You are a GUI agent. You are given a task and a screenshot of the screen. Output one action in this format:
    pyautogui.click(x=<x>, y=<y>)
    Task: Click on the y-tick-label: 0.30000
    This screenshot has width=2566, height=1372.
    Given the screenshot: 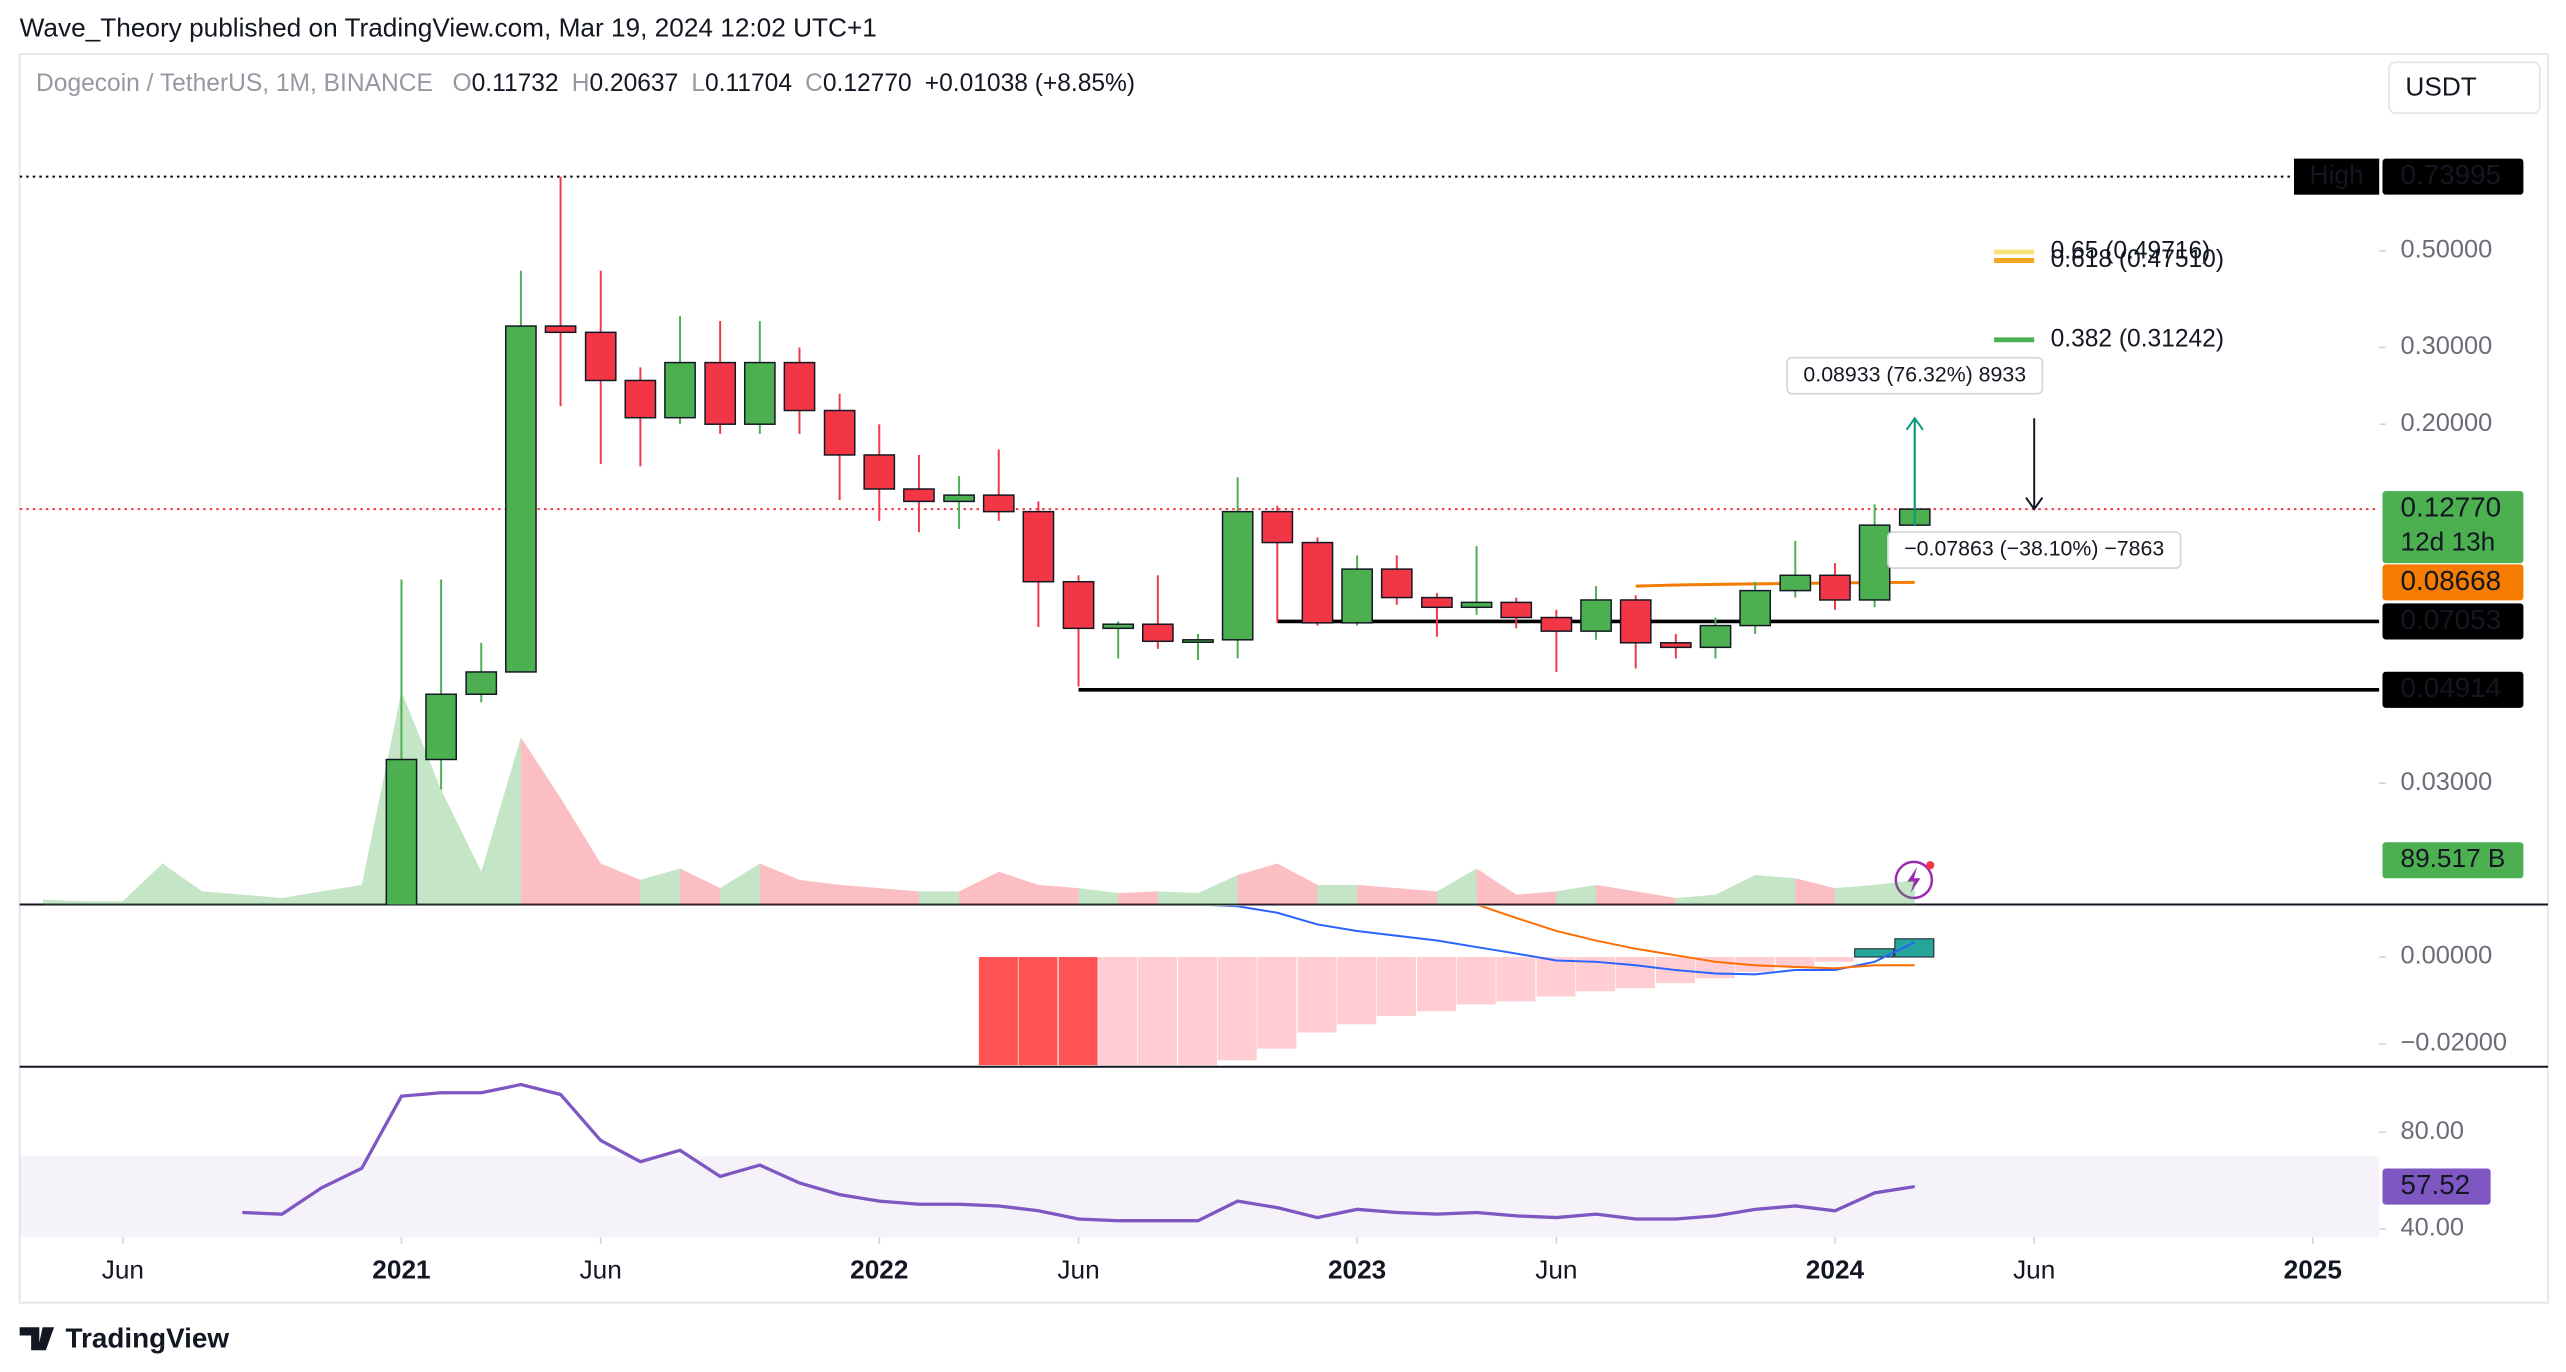 What is the action you would take?
    pyautogui.click(x=2447, y=346)
    